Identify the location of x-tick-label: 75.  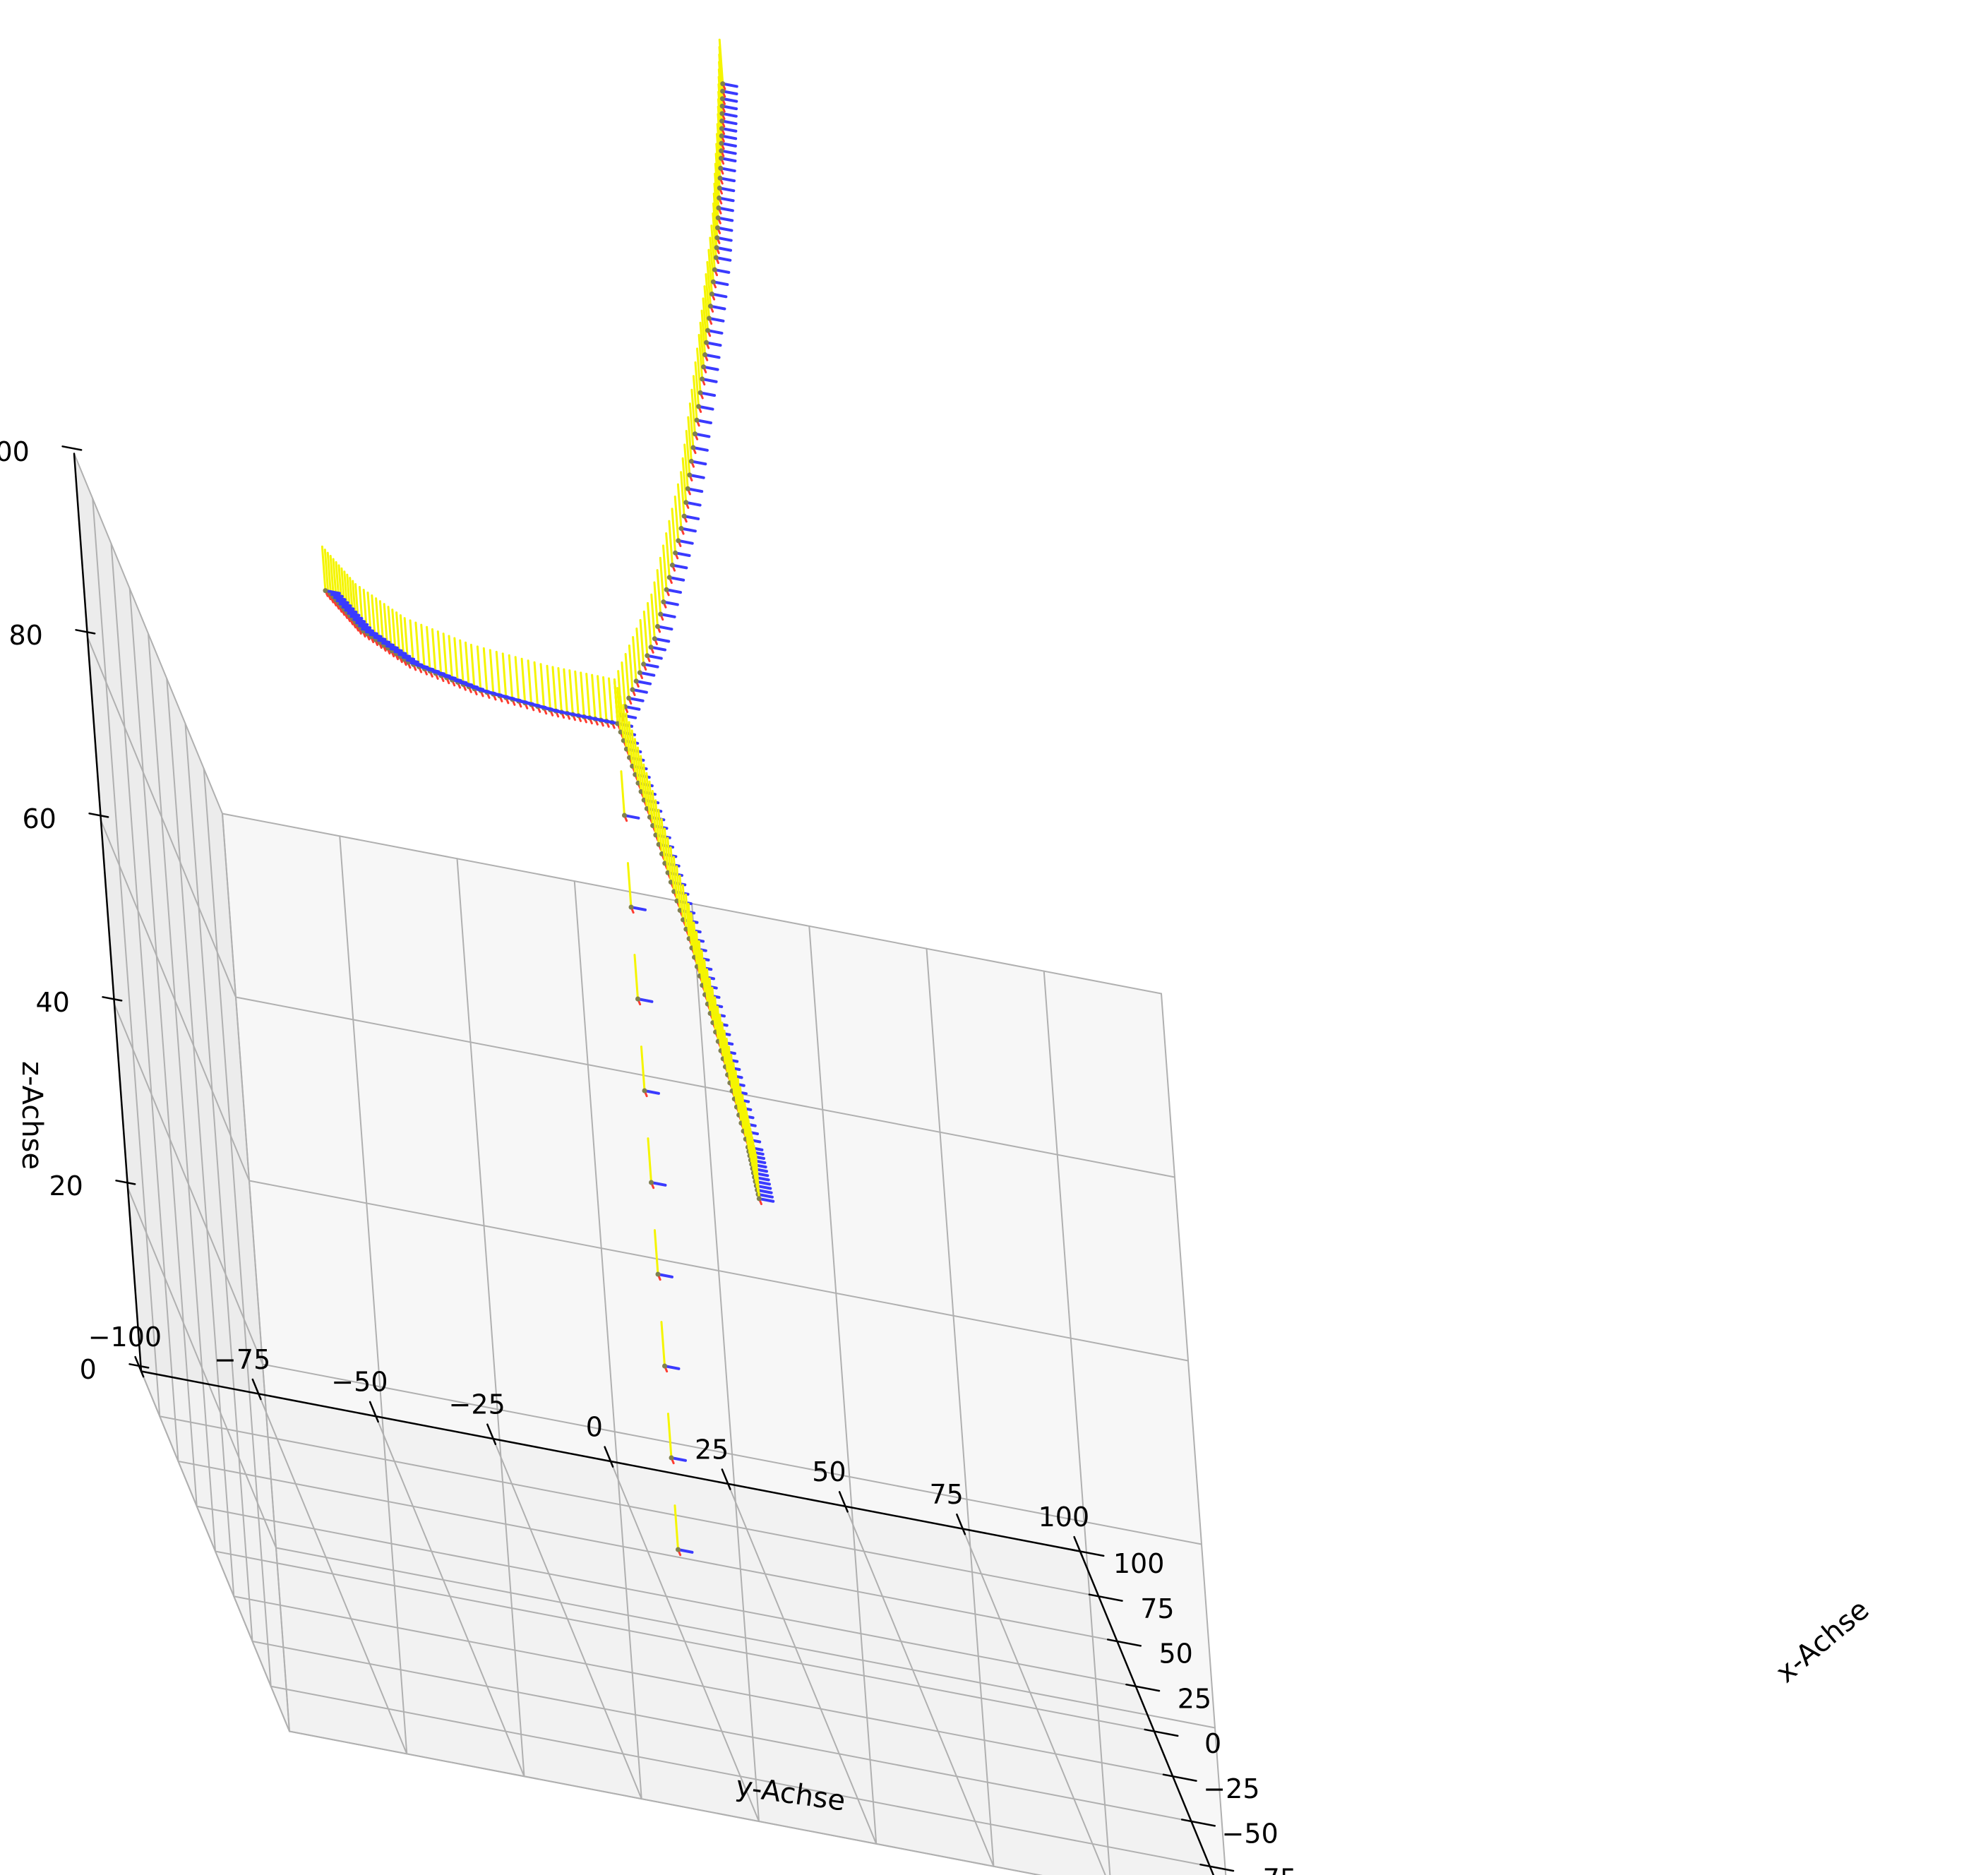
(1157, 1608).